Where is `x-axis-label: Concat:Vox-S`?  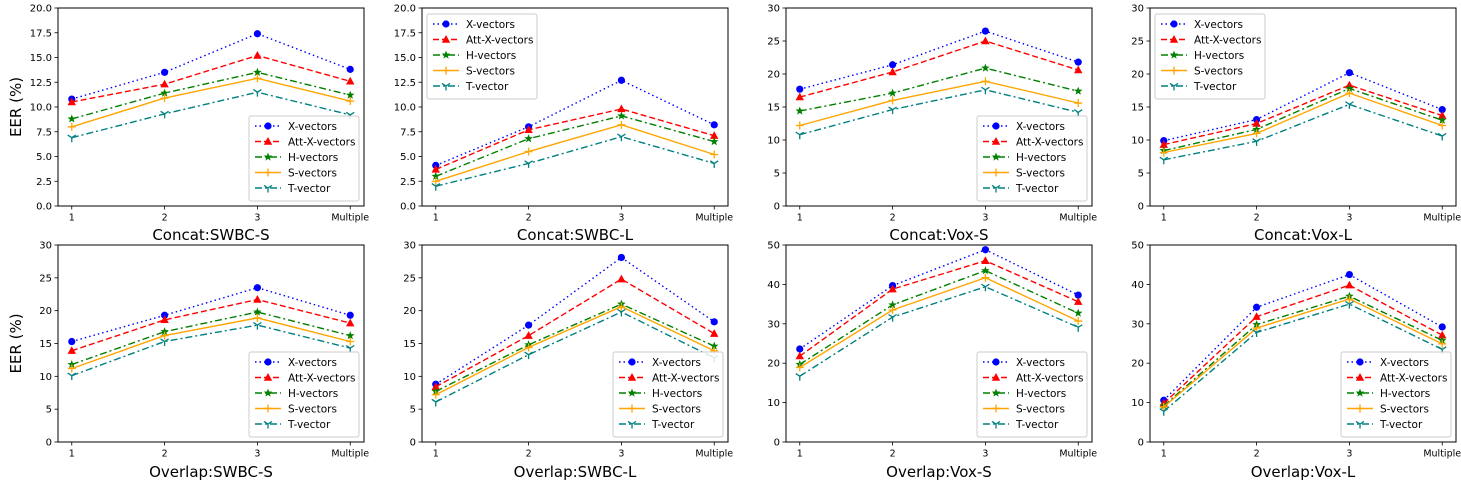
x-axis-label: Concat:Vox-S is located at coordinates (938, 235).